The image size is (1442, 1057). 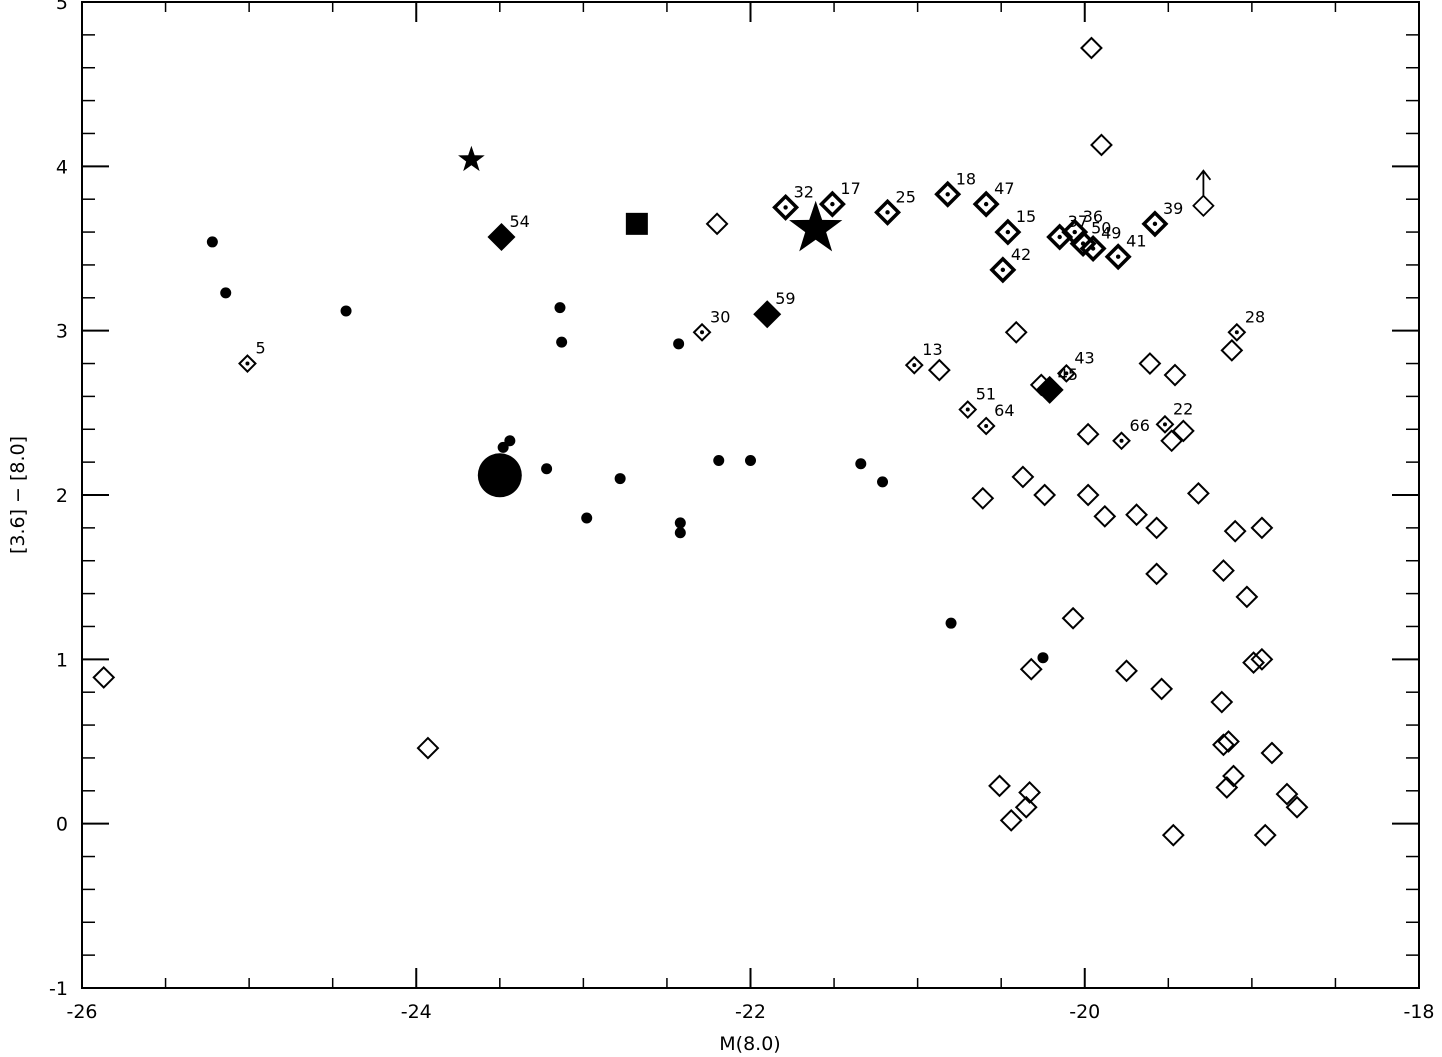 I want to click on y-tick-label: 5, so click(x=62, y=7).